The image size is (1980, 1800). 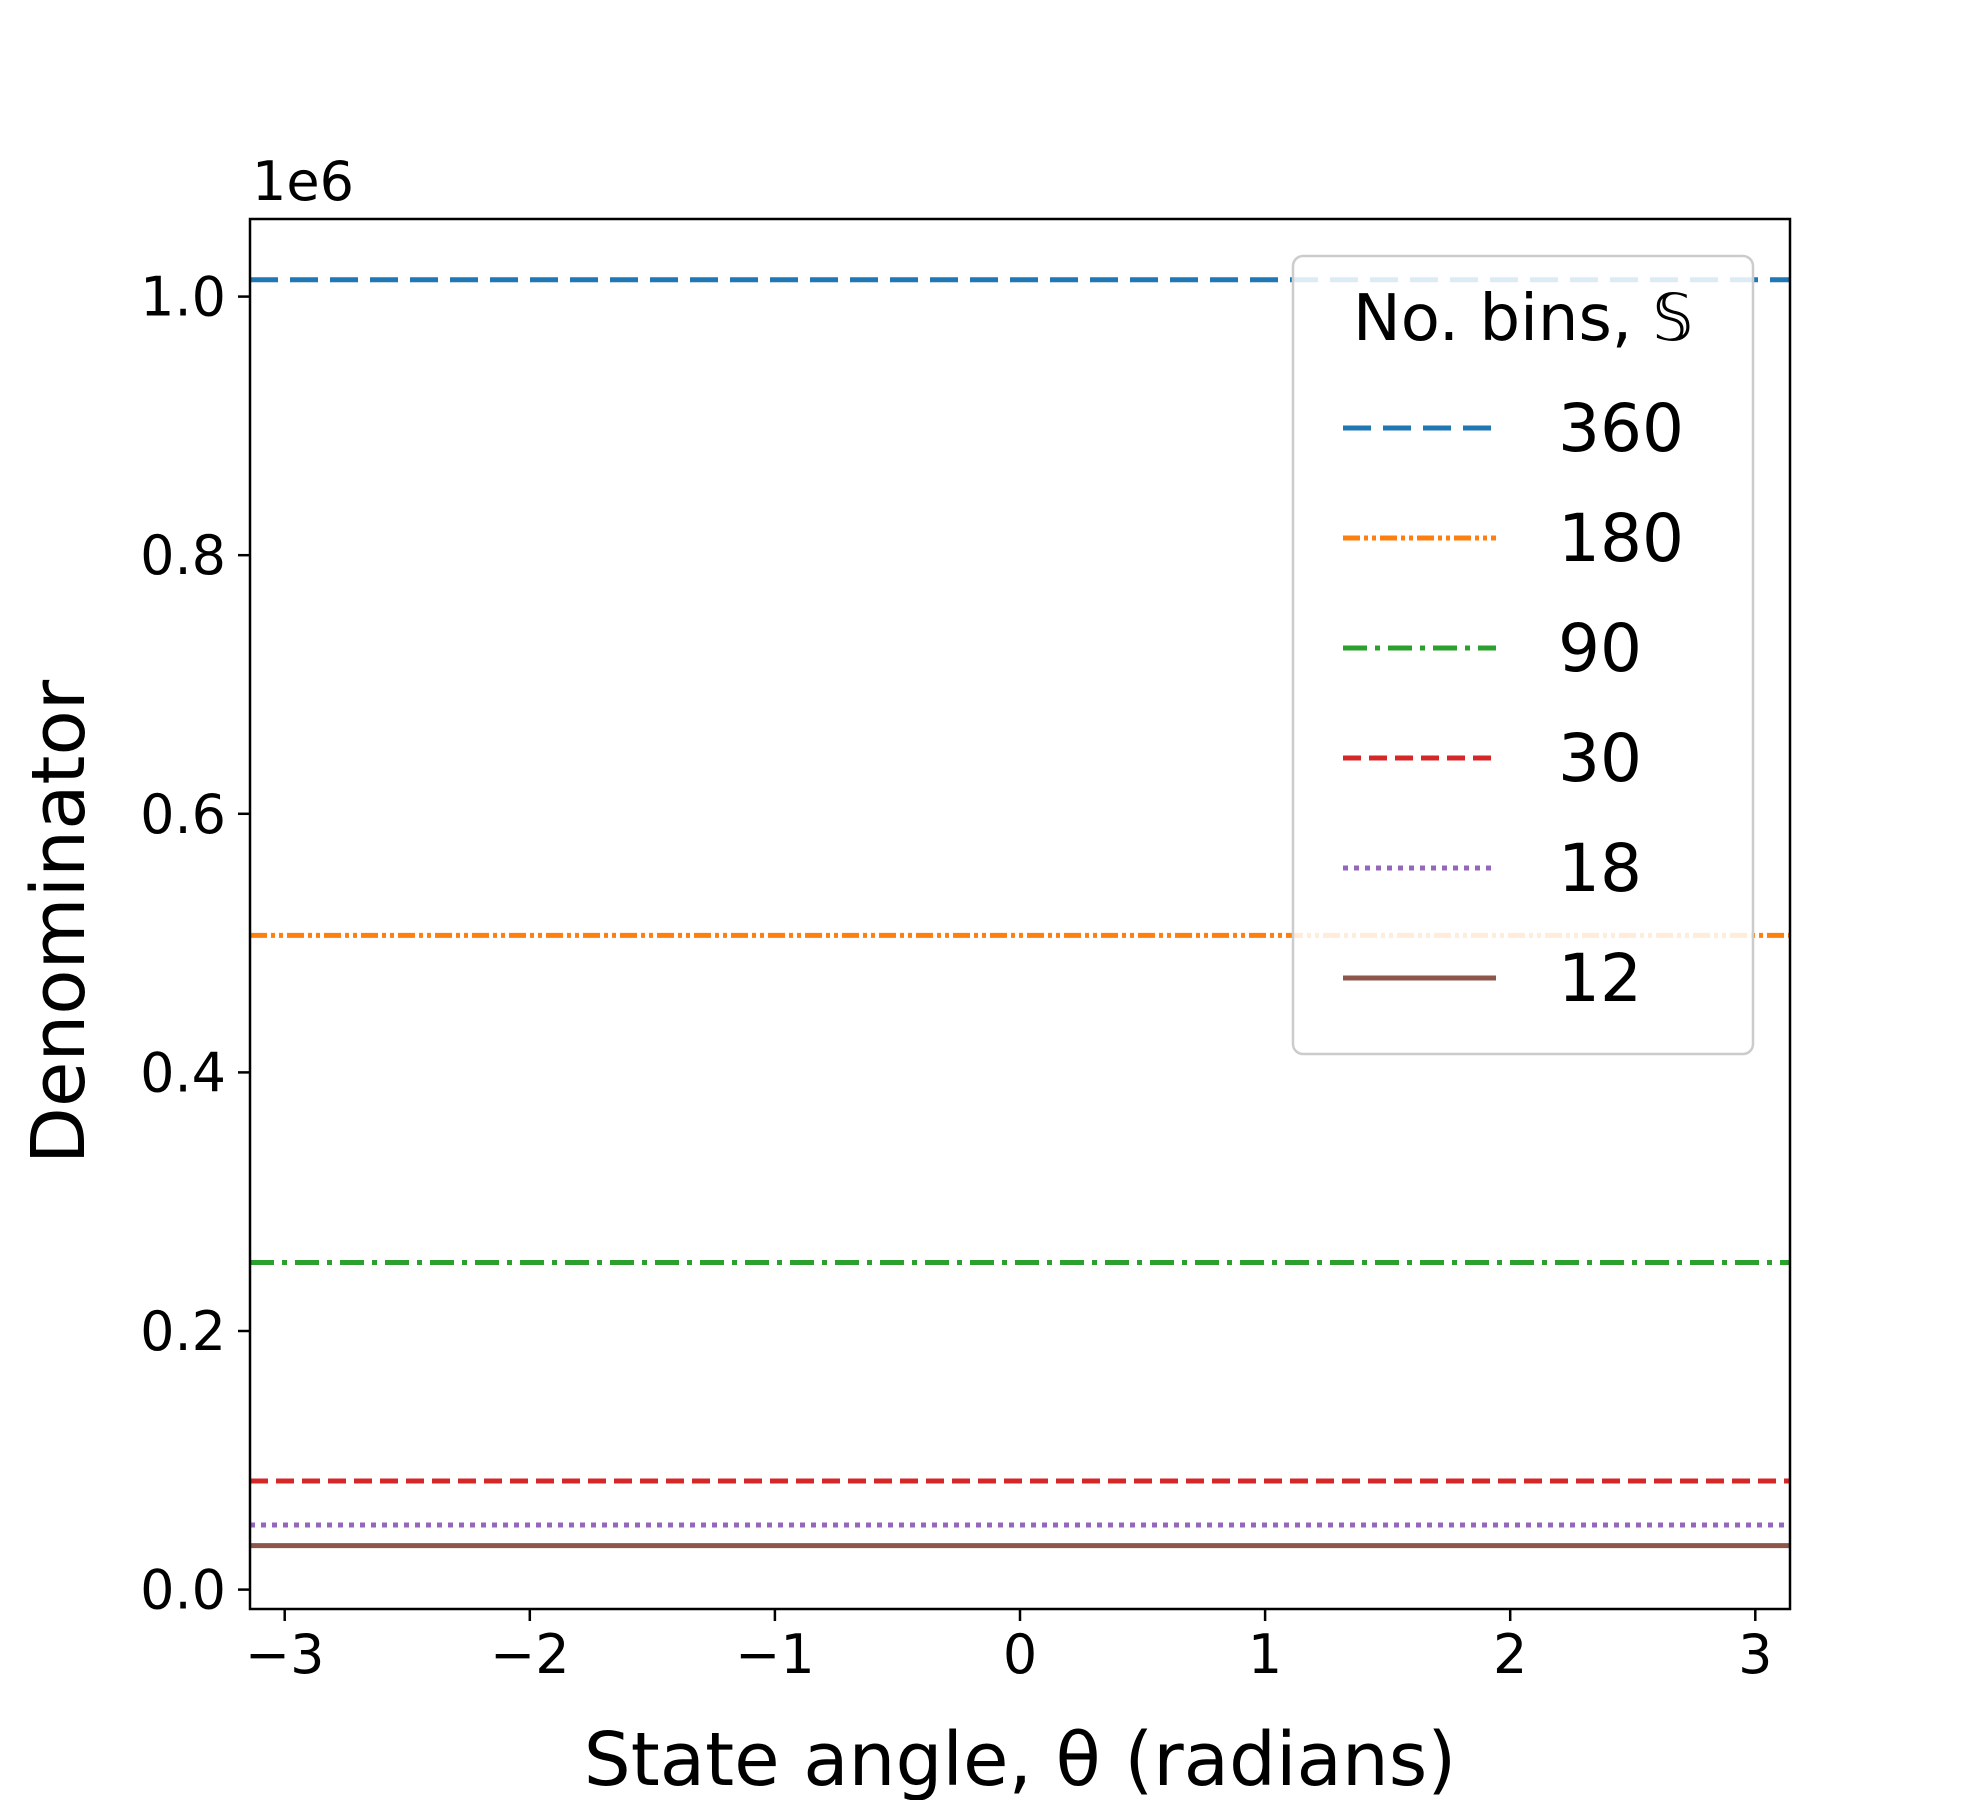 I want to click on x-tick-label: 0, so click(x=1020, y=1654).